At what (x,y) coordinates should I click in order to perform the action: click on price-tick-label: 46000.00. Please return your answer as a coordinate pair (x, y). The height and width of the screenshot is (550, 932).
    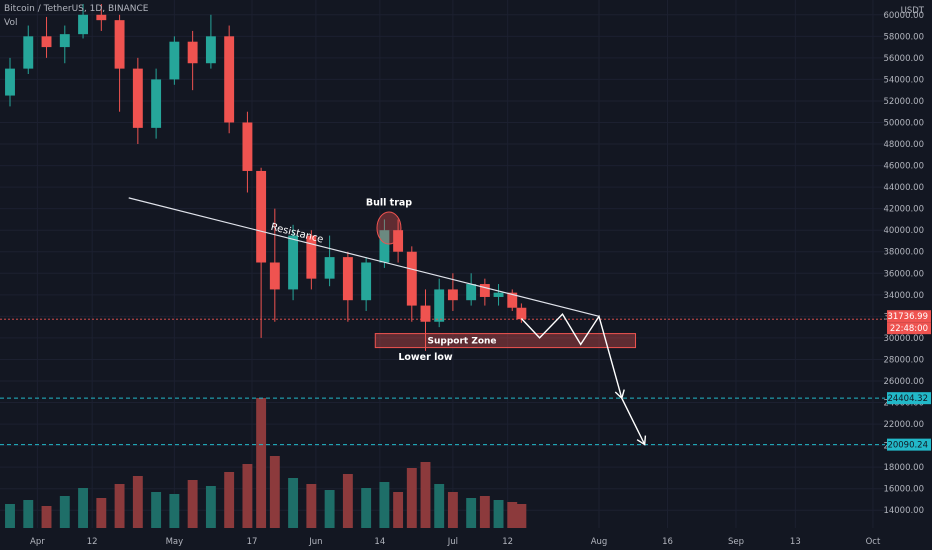
    Looking at the image, I should click on (903, 167).